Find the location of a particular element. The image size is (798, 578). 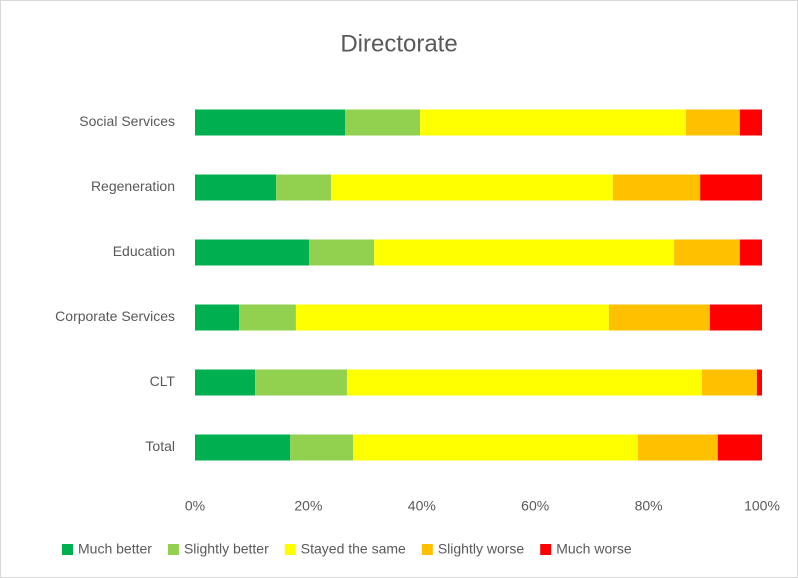

y-tick-label: Total is located at coordinates (160, 446).